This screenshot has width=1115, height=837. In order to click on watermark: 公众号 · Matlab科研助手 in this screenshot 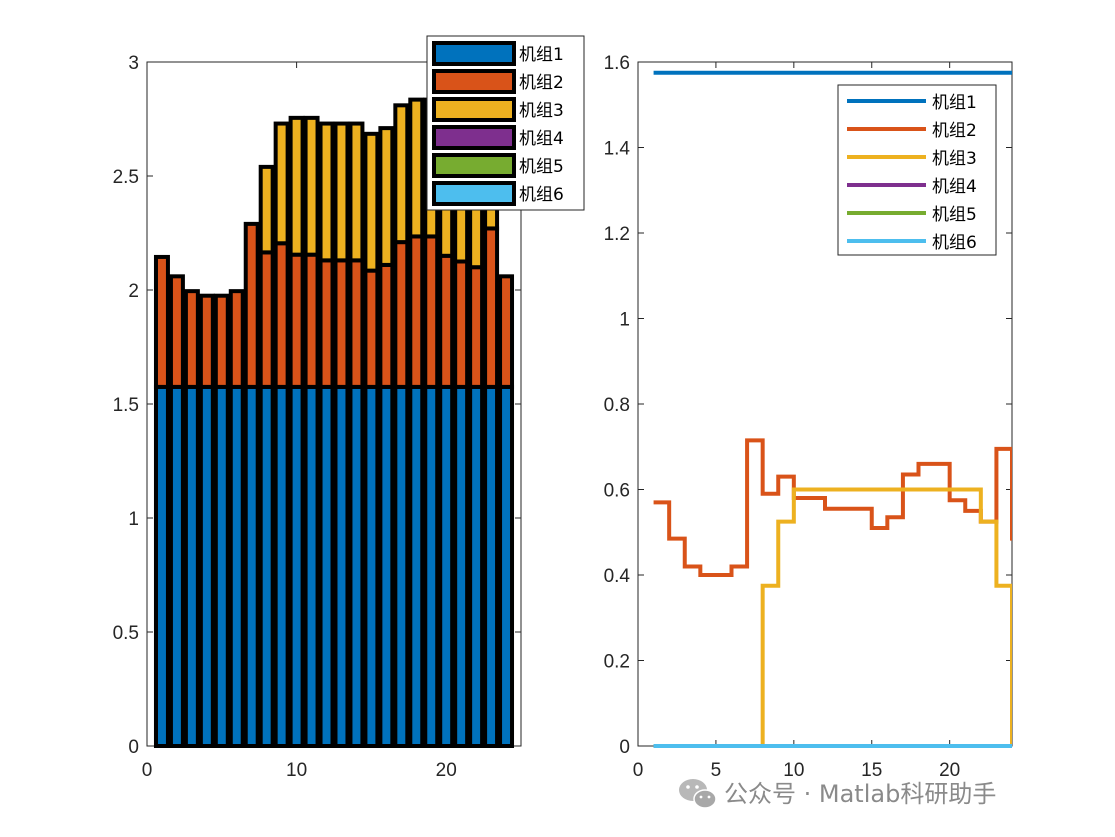, I will do `click(837, 794)`.